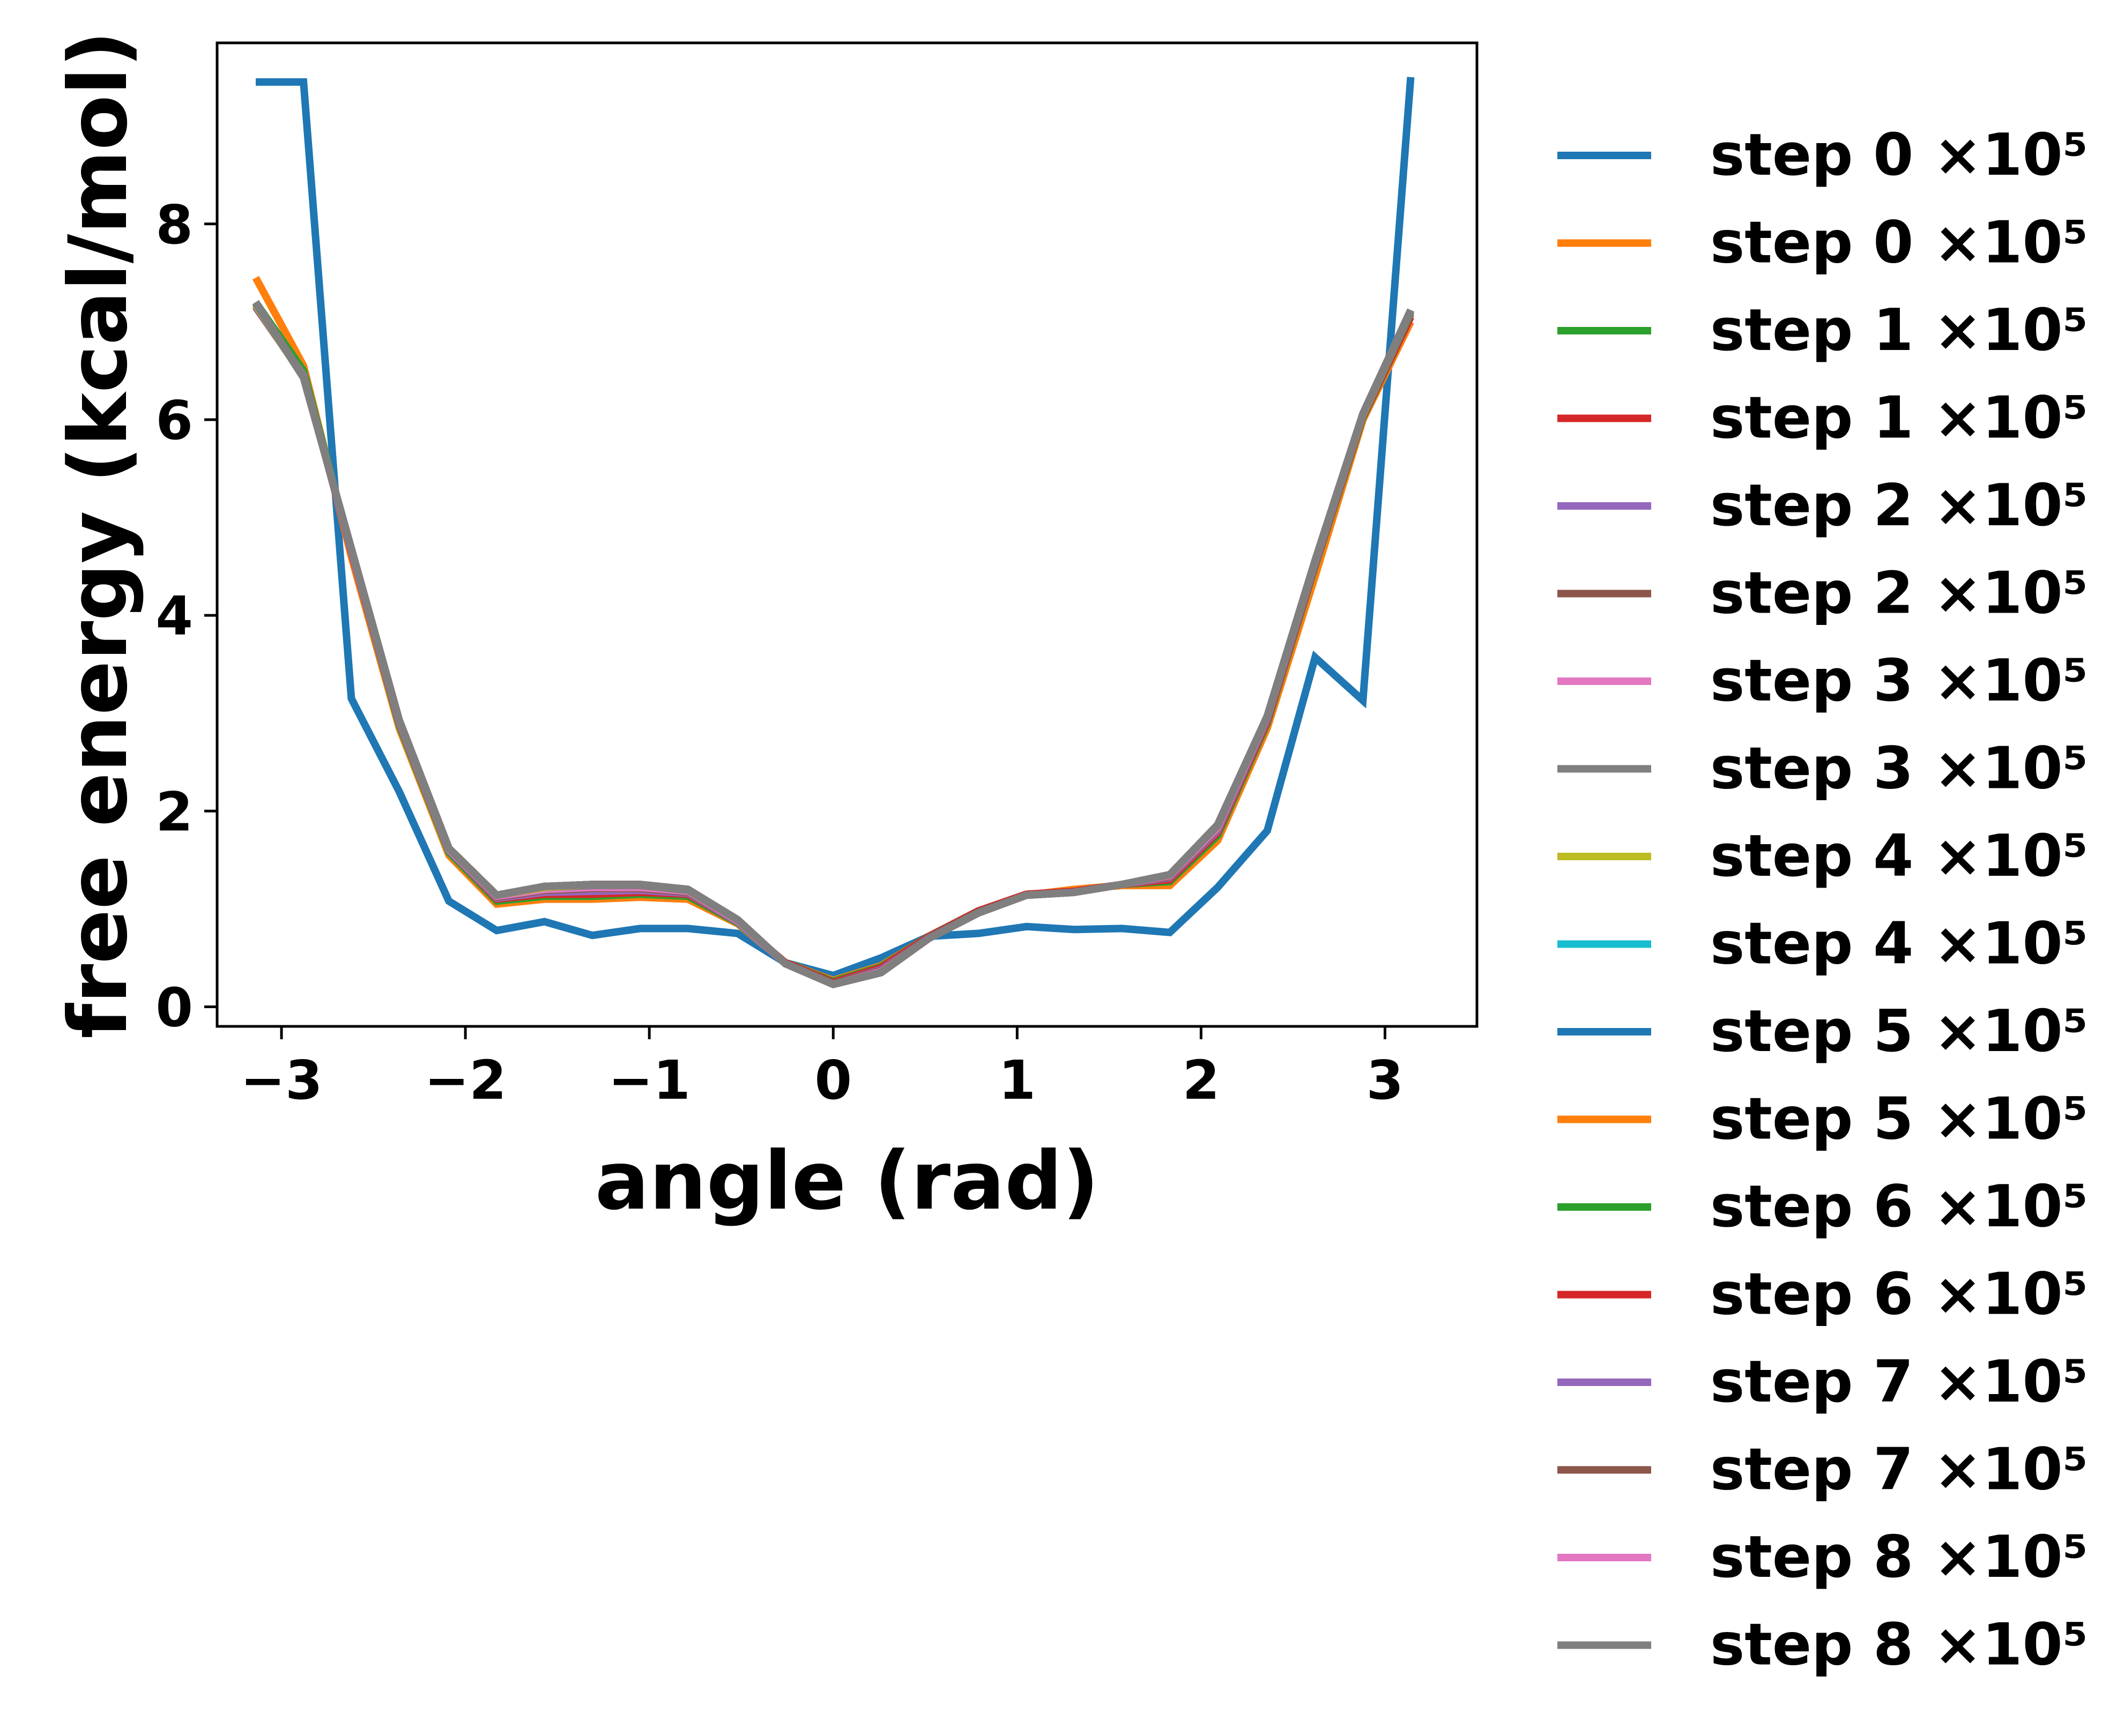 Image resolution: width=2124 pixels, height=1736 pixels. What do you see at coordinates (847, 1181) in the screenshot?
I see `x-axis-label: angle (rad)` at bounding box center [847, 1181].